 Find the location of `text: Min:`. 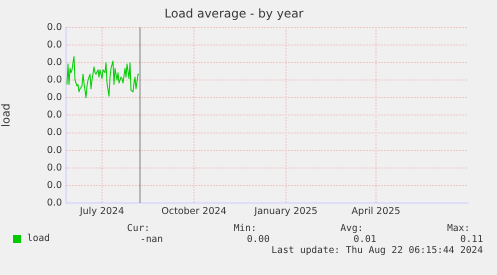

text: Min: is located at coordinates (245, 228).